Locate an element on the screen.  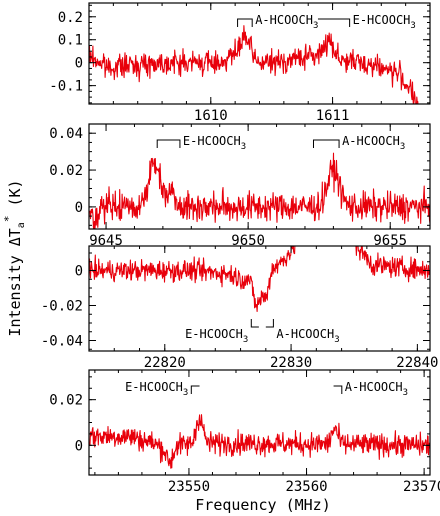
y-tick-label: 0.2 is located at coordinates (70, 18).